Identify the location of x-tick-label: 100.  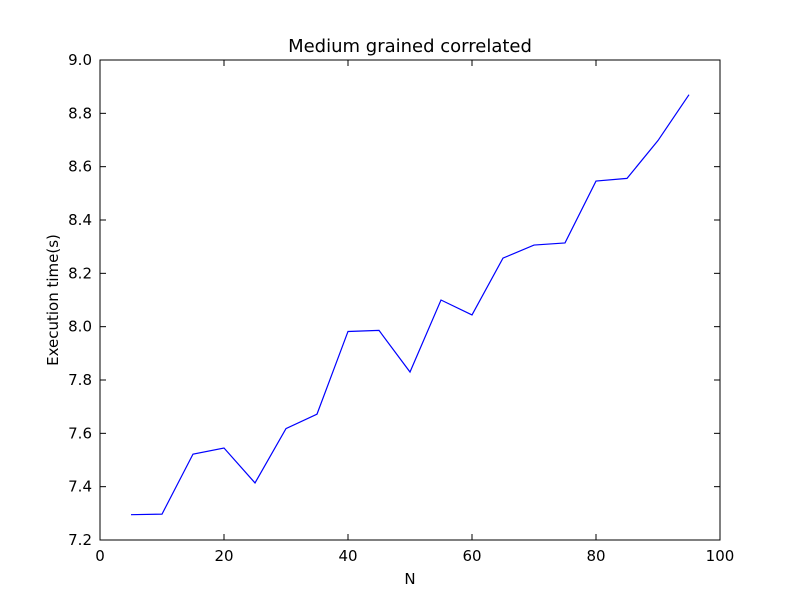
(720, 556).